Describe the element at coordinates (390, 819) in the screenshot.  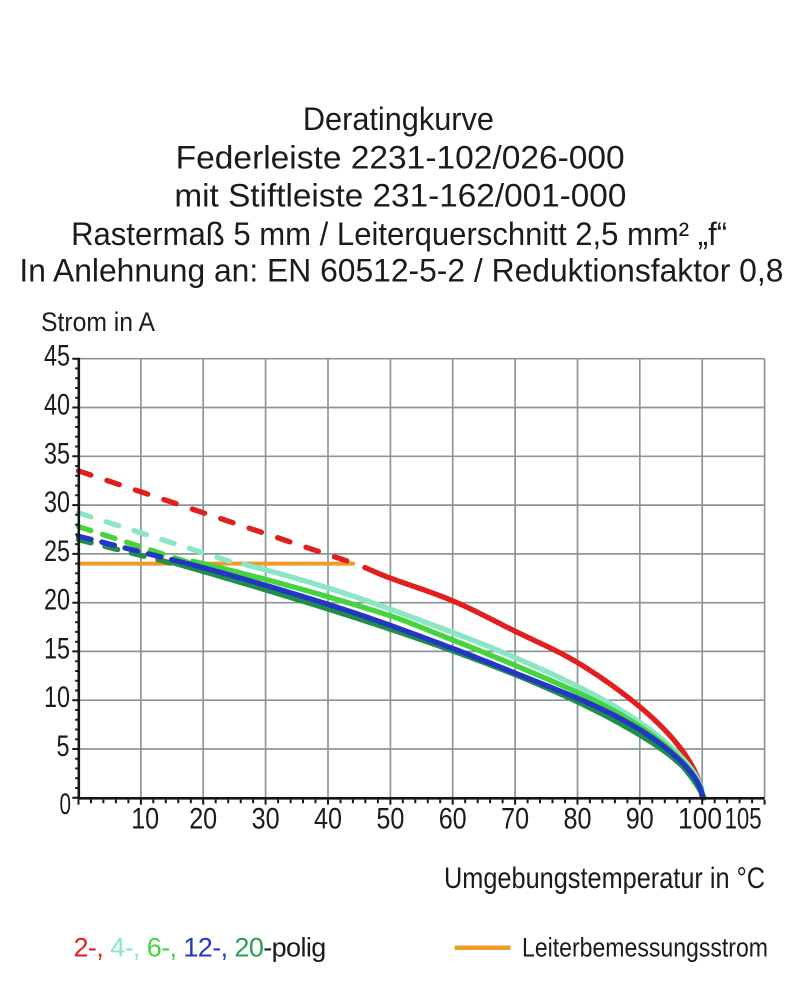
I see `svg-text: 50` at that location.